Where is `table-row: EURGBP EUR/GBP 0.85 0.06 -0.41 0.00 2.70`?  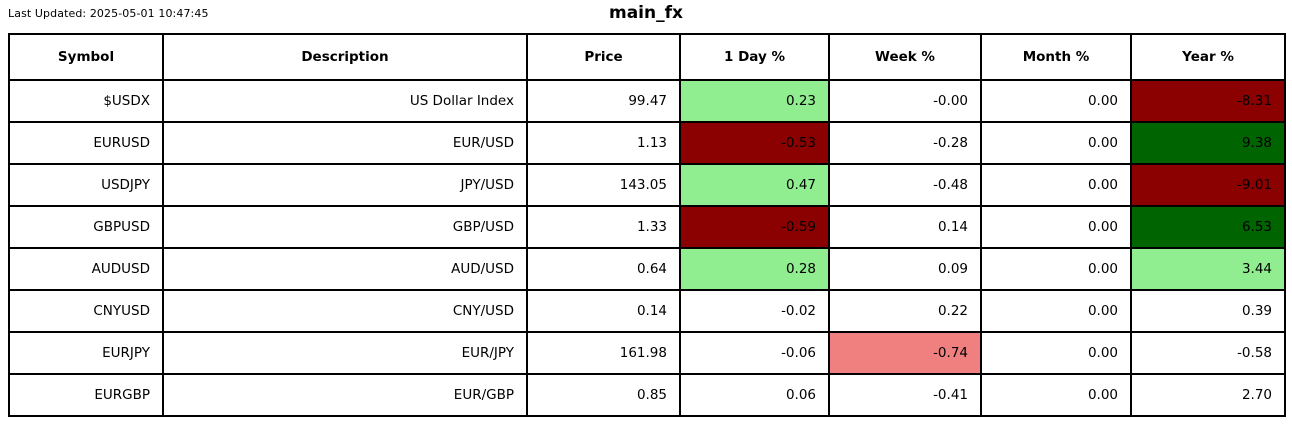
table-row: EURGBP EUR/GBP 0.85 0.06 -0.41 0.00 2.70 is located at coordinates (647, 395).